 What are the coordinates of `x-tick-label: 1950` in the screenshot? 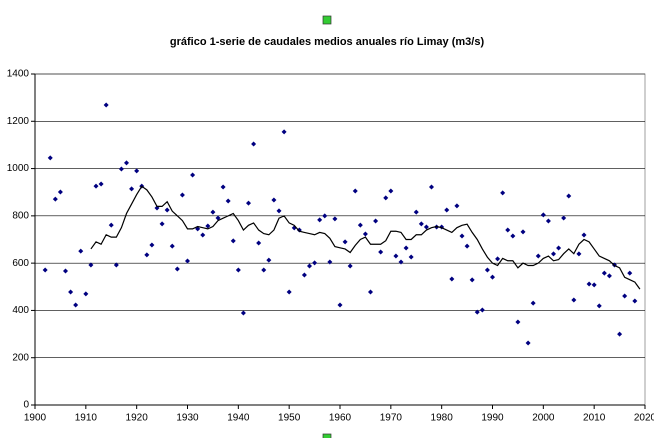 It's located at (289, 418).